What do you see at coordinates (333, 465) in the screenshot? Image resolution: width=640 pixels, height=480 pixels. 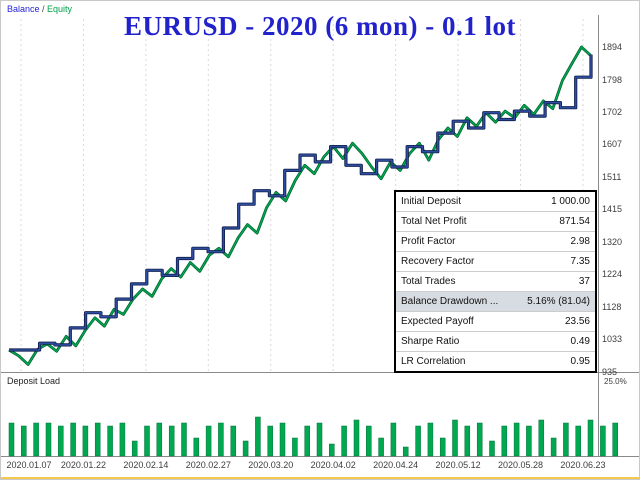 I see `x-axis-tick: 2020.04.02` at bounding box center [333, 465].